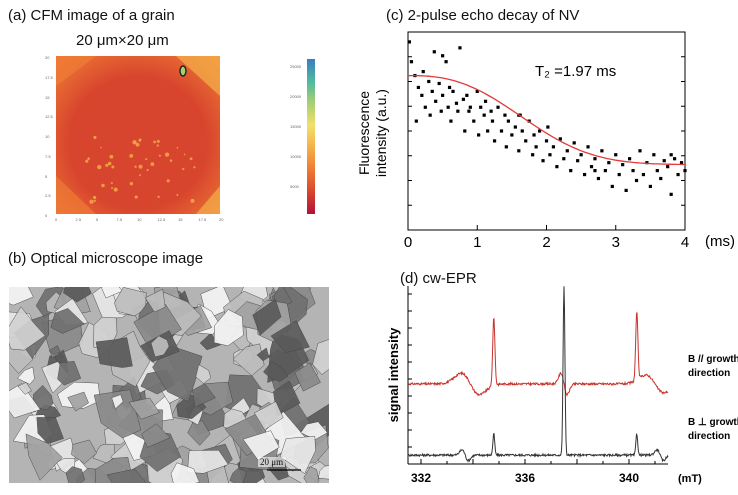 The width and height of the screenshot is (738, 495). Describe the element at coordinates (296, 156) in the screenshot. I see `colorbar-tick-label: 10000` at that location.